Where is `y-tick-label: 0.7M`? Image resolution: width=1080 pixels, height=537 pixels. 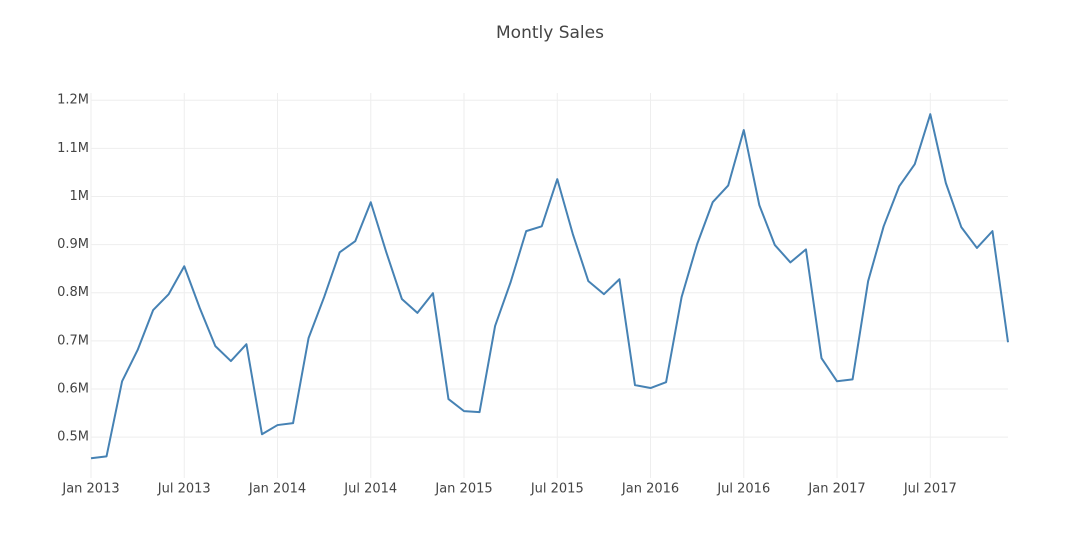
y-tick-label: 0.7M is located at coordinates (73, 340).